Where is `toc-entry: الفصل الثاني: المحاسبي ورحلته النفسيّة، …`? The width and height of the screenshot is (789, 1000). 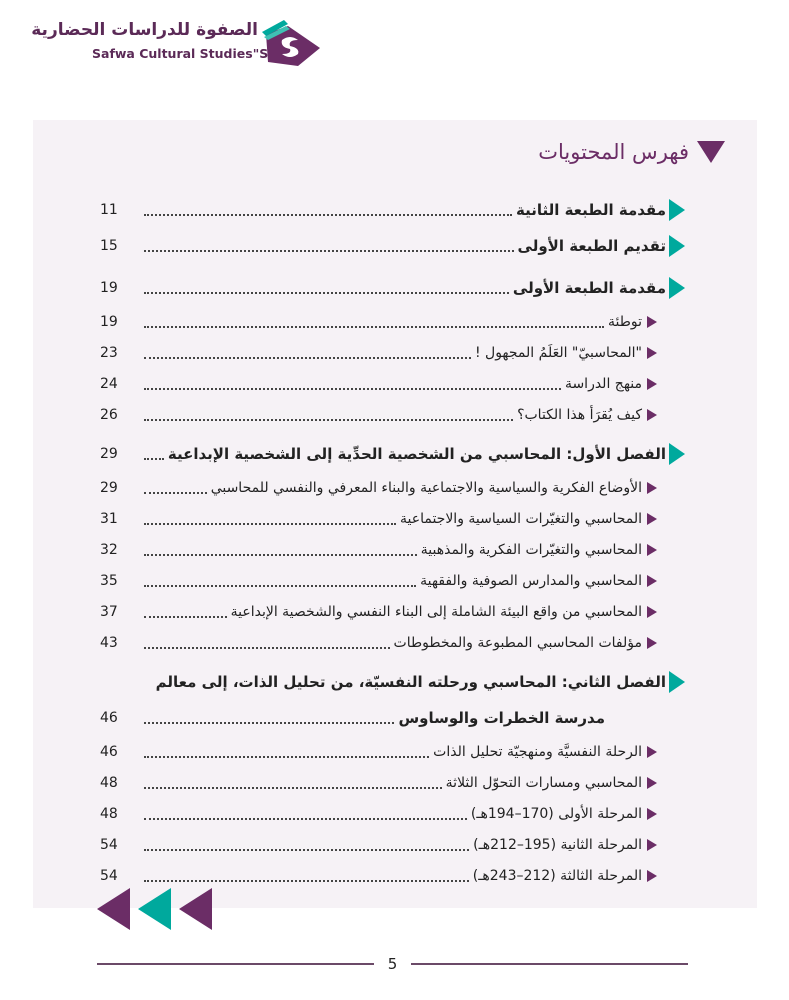 toc-entry: الفصل الثاني: المحاسبي ورحلته النفسيّة، … is located at coordinates (392, 682).